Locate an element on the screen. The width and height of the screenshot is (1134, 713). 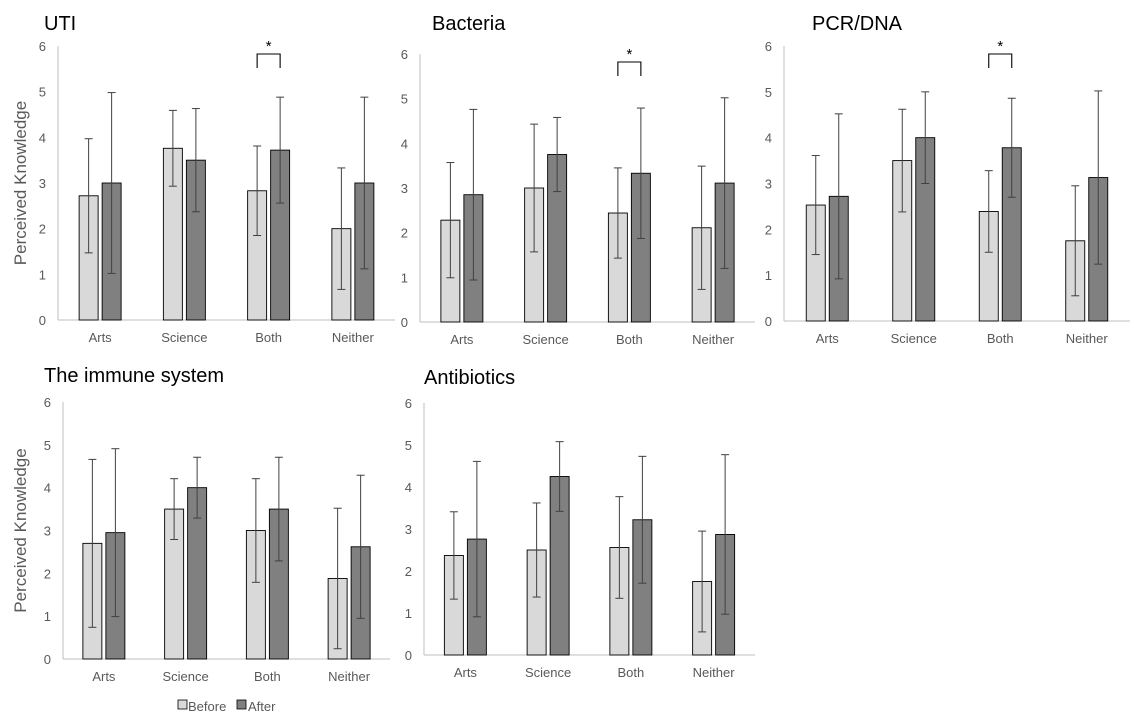
legend-swatch-after is located at coordinates (241, 704).